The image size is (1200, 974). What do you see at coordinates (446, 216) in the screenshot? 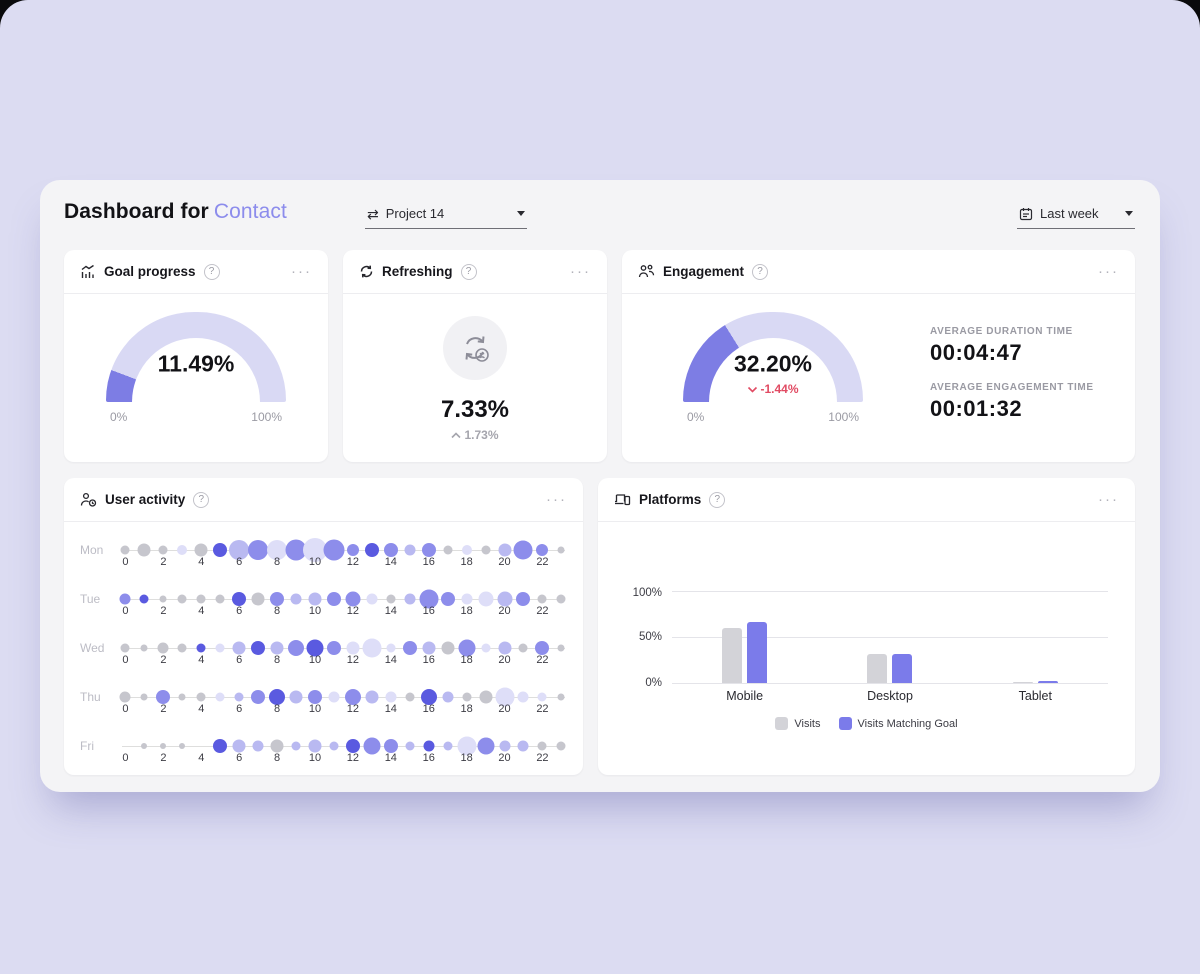
I see `project-selector: ⇄ Project 14` at bounding box center [446, 216].